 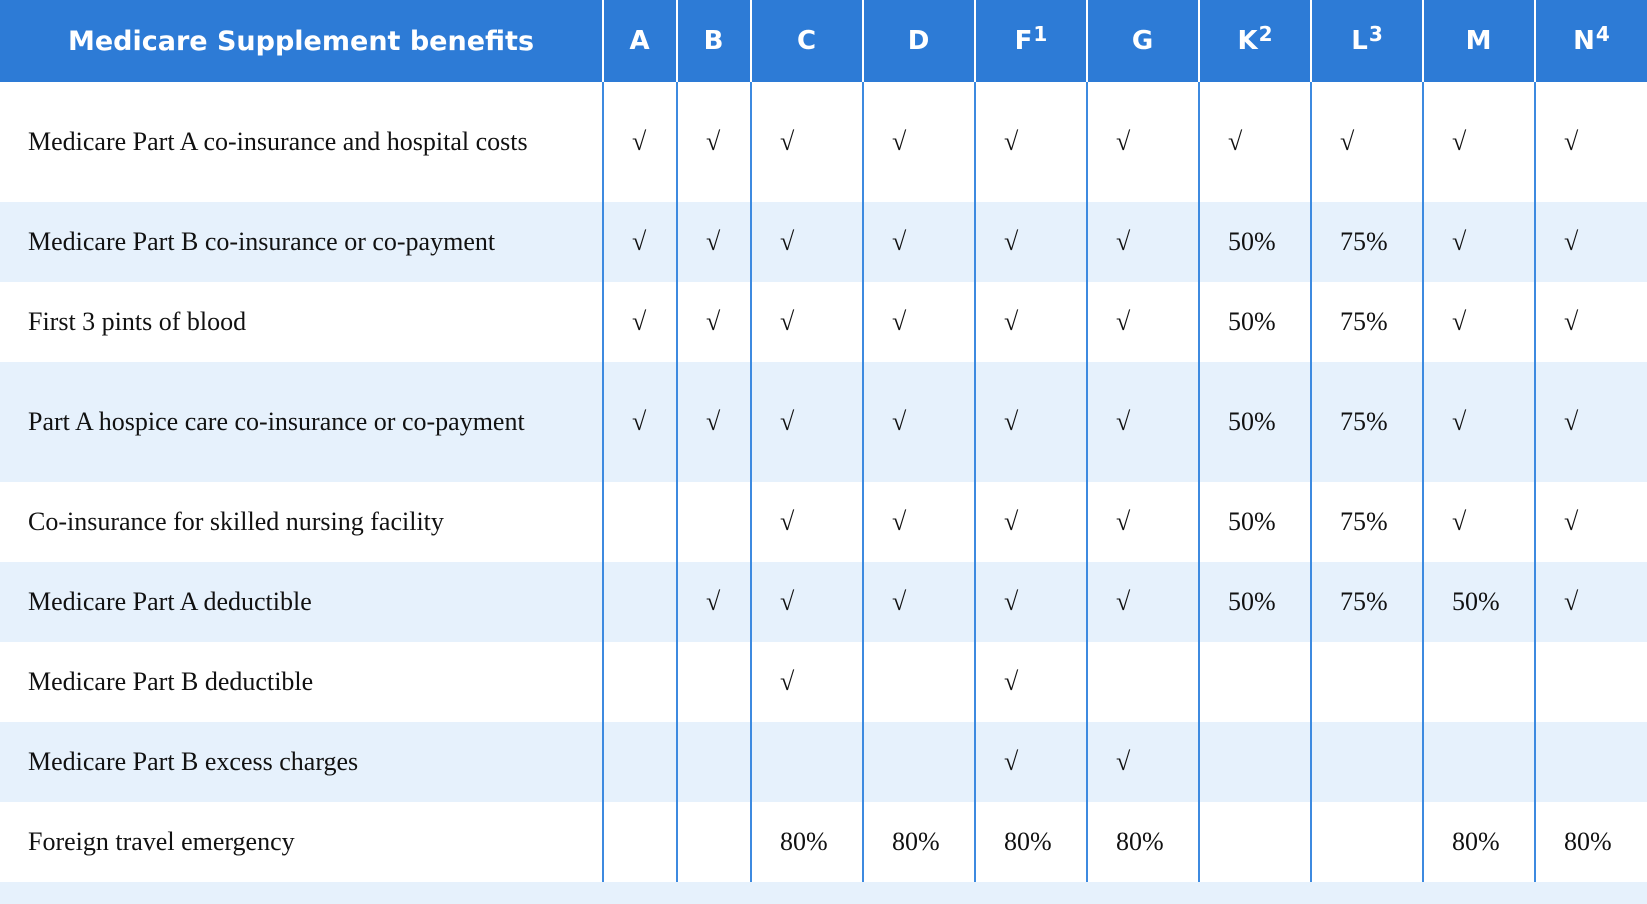 I want to click on benefit-label: Medicare Part B deductible, so click(x=301, y=682).